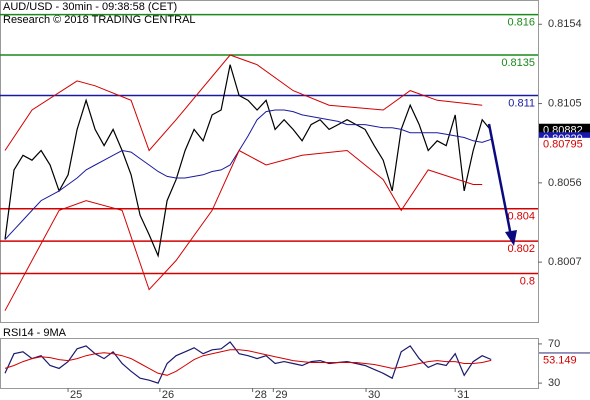 The image size is (590, 400). What do you see at coordinates (527, 281) in the screenshot?
I see `level-label: 0.8` at bounding box center [527, 281].